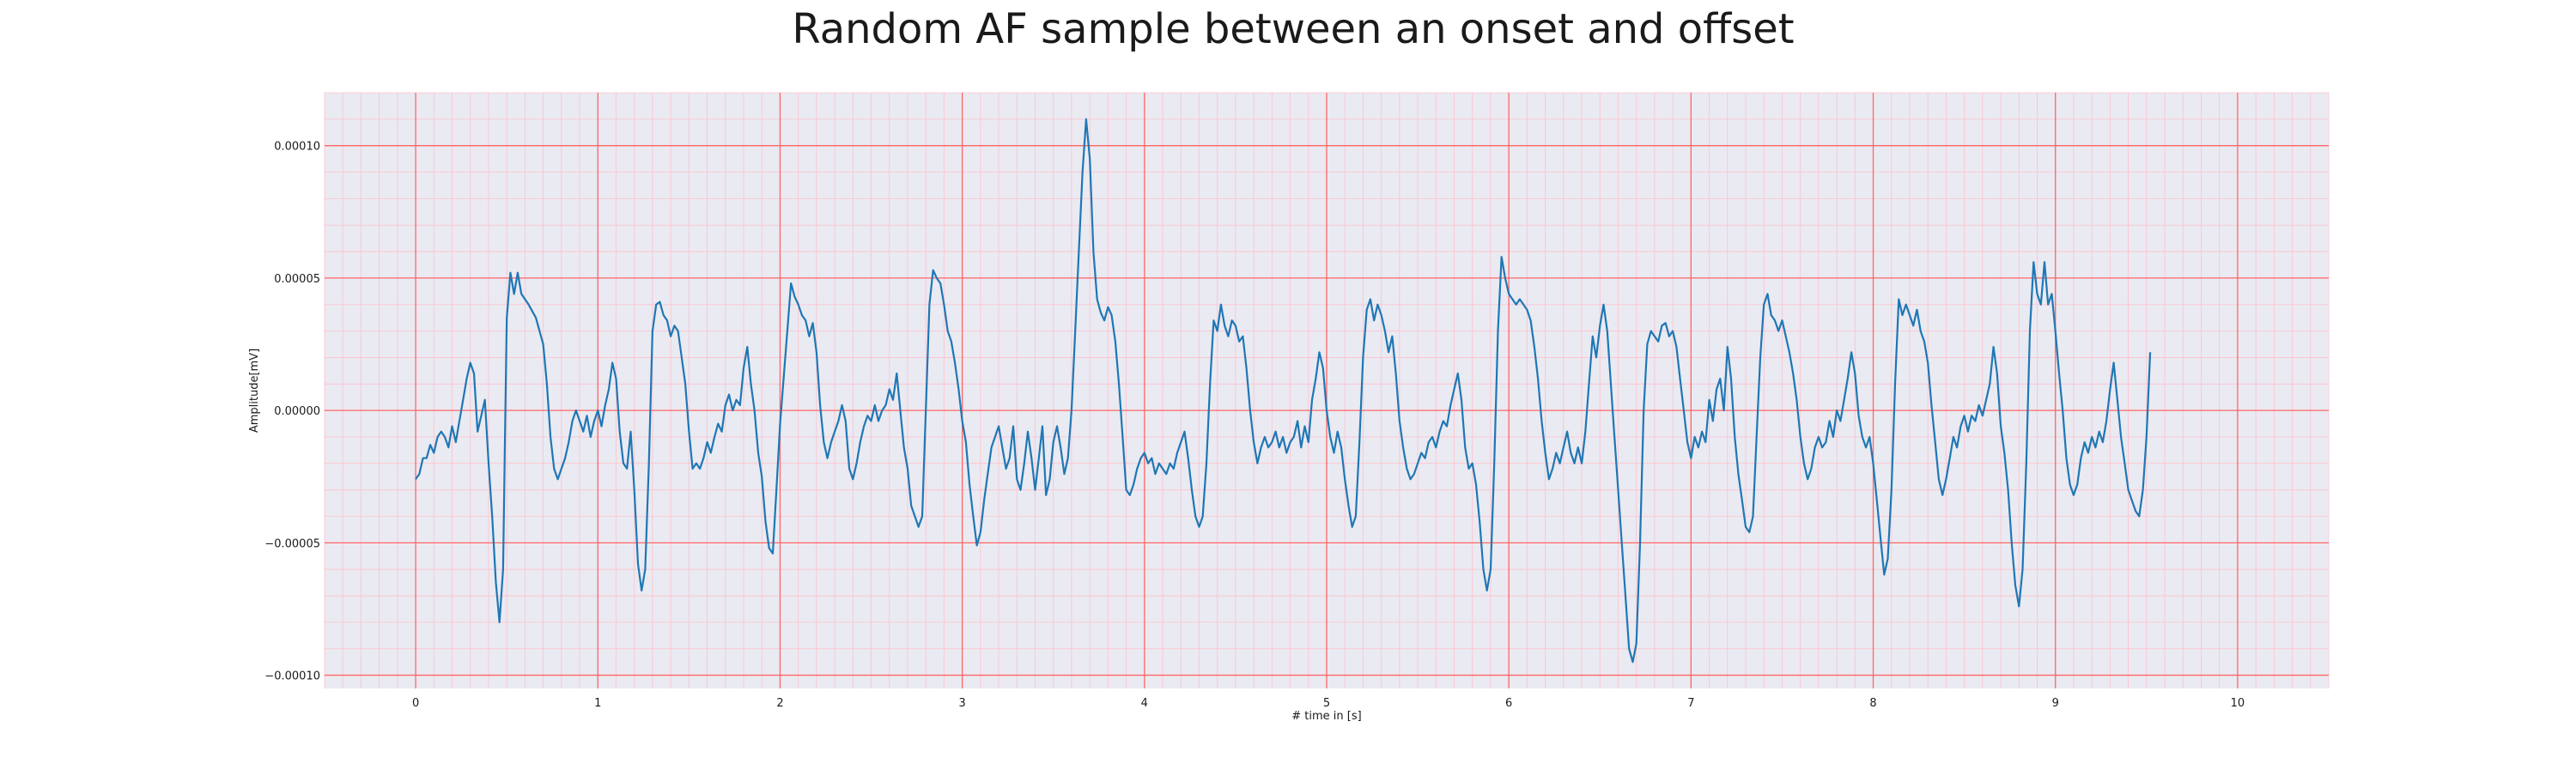 Image resolution: width=2576 pixels, height=776 pixels. I want to click on x-tick-label: 8, so click(1872, 703).